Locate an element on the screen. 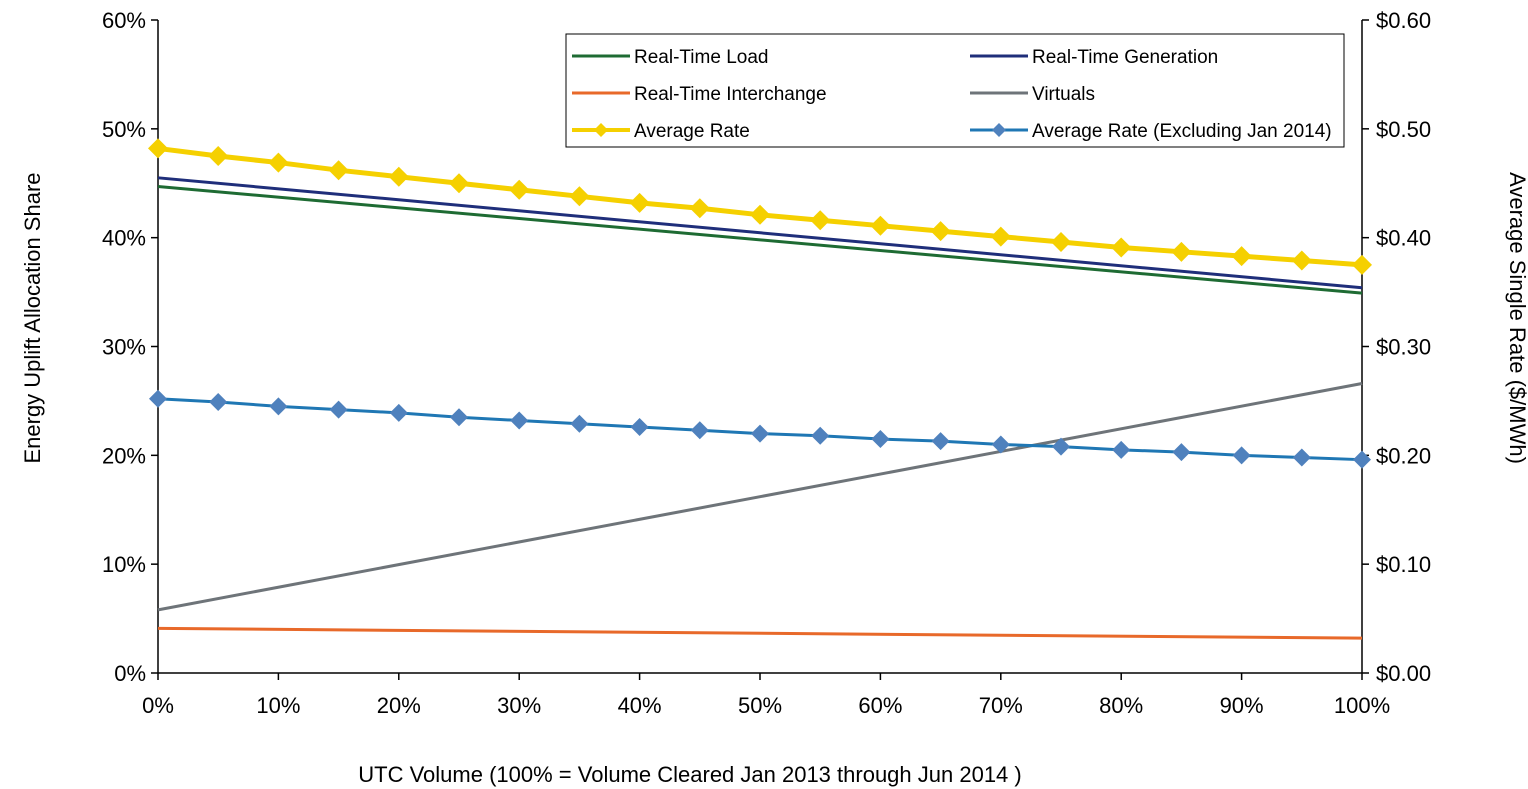  y-right-tick-label: $0.00 is located at coordinates (1403, 673).